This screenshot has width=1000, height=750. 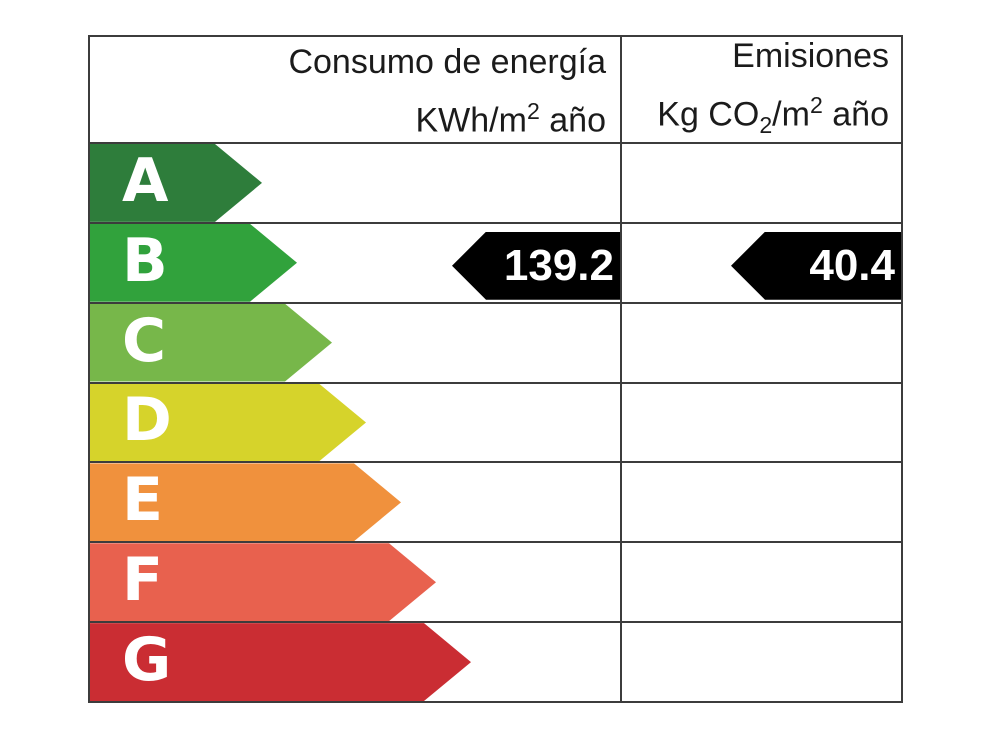 What do you see at coordinates (142, 500) in the screenshot?
I see `rating-letter-e: E` at bounding box center [142, 500].